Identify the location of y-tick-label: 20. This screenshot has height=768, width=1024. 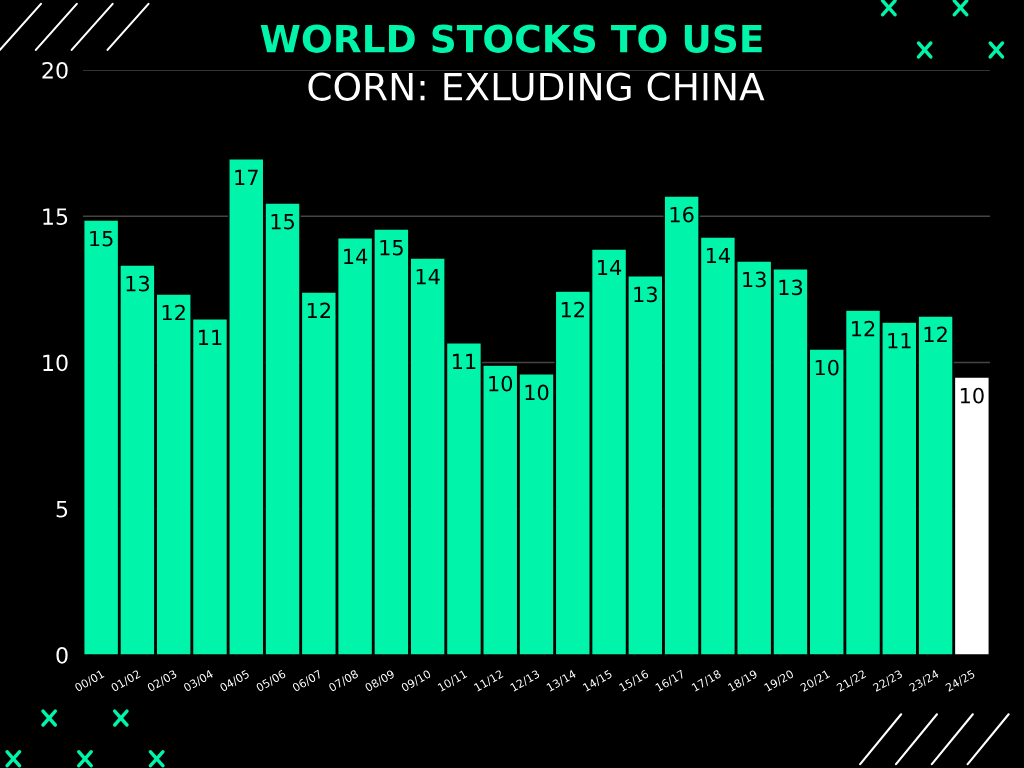
(55, 70).